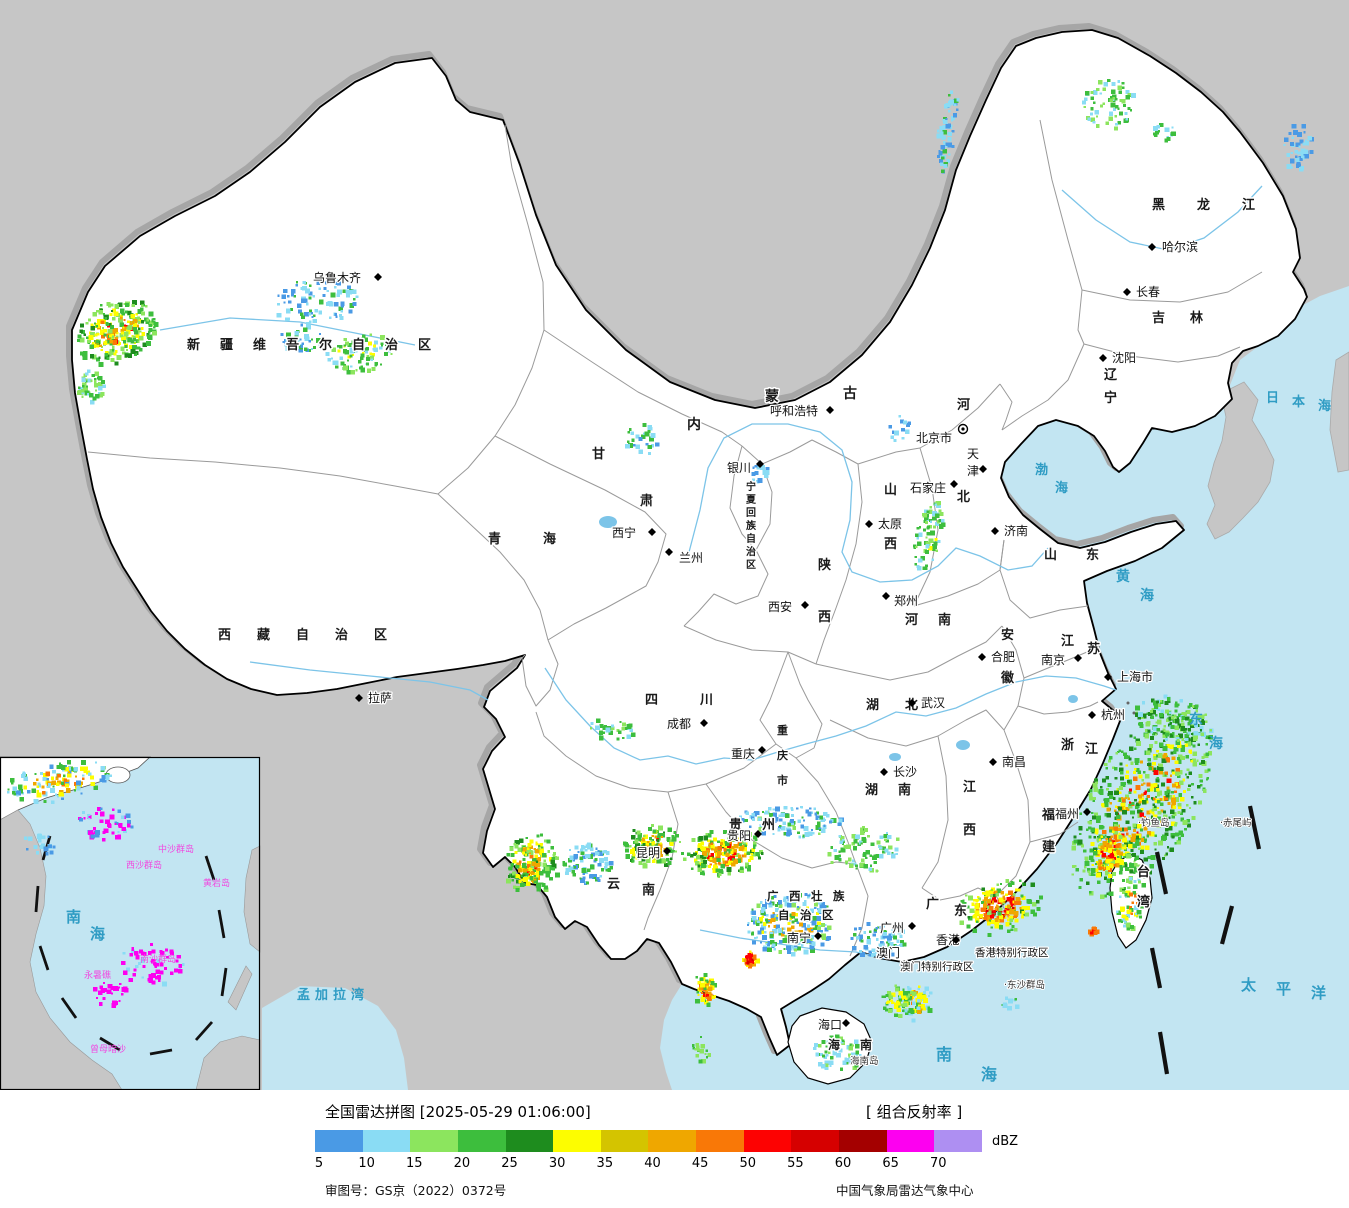 This screenshot has height=1208, width=1349. I want to click on city-label: 海口, so click(830, 1024).